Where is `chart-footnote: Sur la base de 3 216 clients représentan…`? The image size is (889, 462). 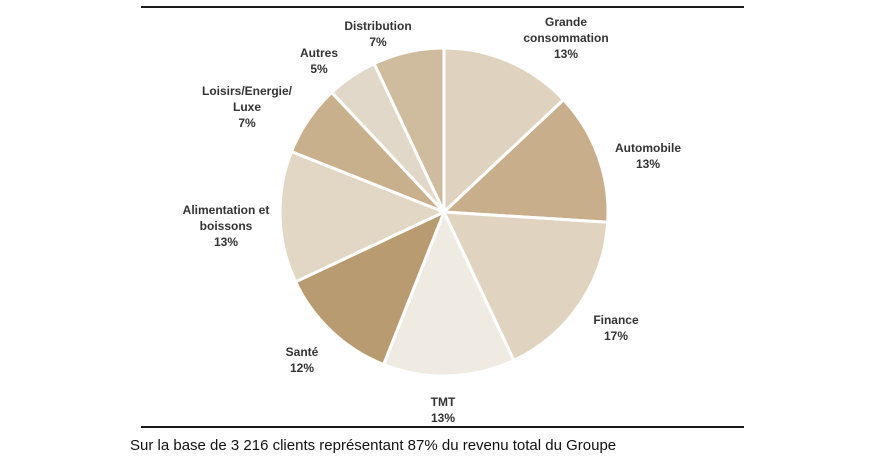
chart-footnote: Sur la base de 3 216 clients représentan… is located at coordinates (373, 445).